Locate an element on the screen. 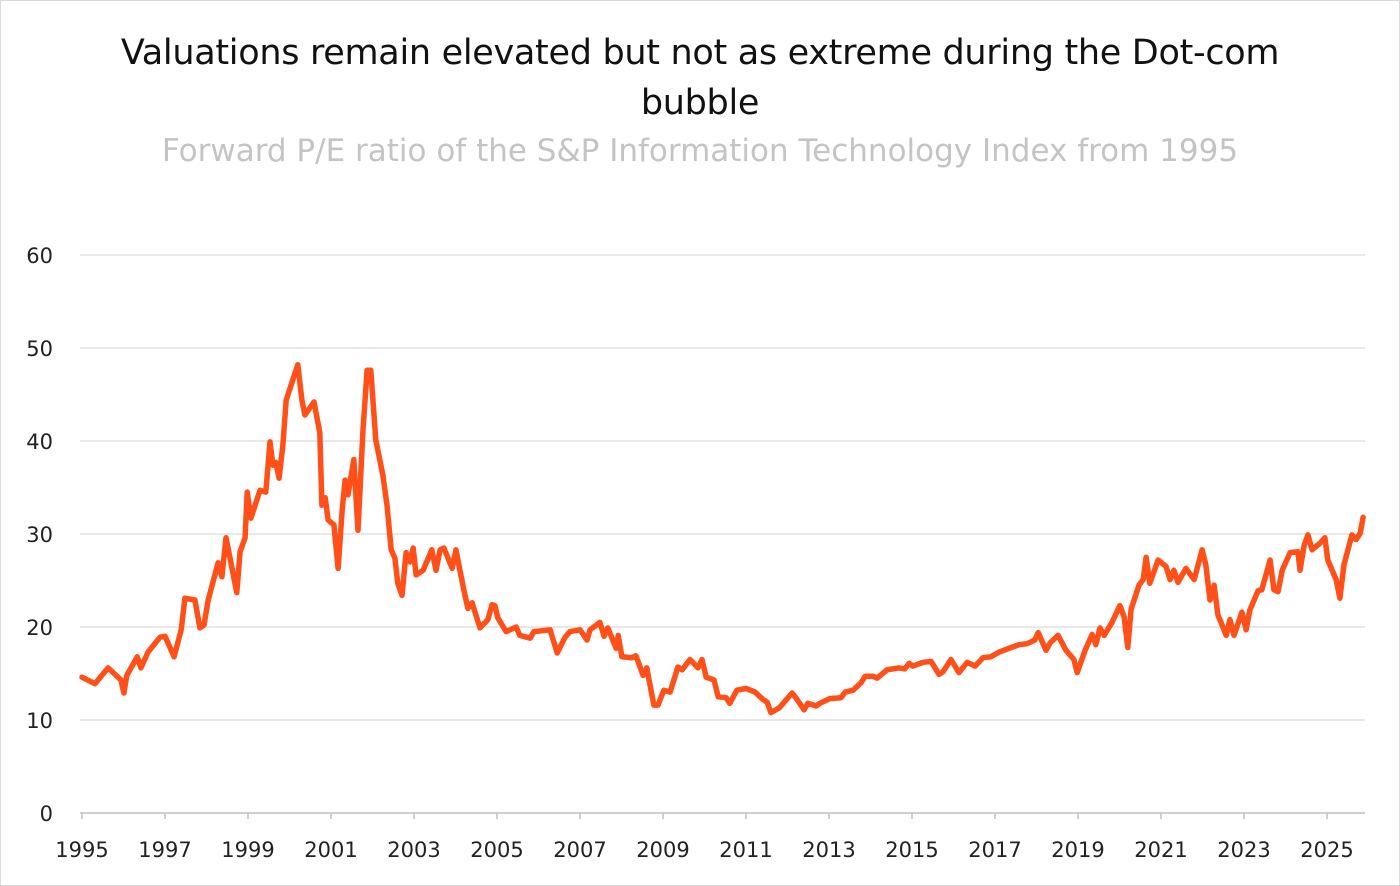  y-tick-label: 0 is located at coordinates (46, 814).